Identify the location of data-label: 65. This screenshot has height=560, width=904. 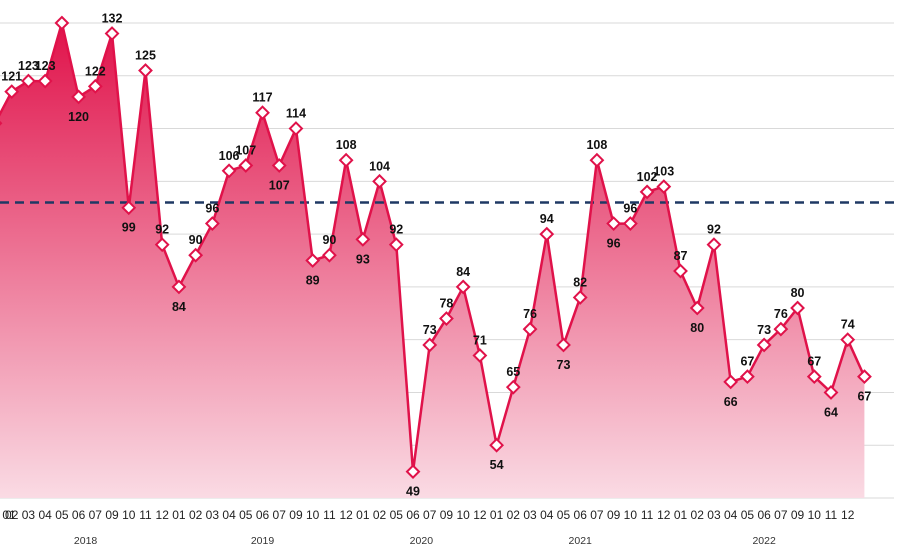
(513, 372).